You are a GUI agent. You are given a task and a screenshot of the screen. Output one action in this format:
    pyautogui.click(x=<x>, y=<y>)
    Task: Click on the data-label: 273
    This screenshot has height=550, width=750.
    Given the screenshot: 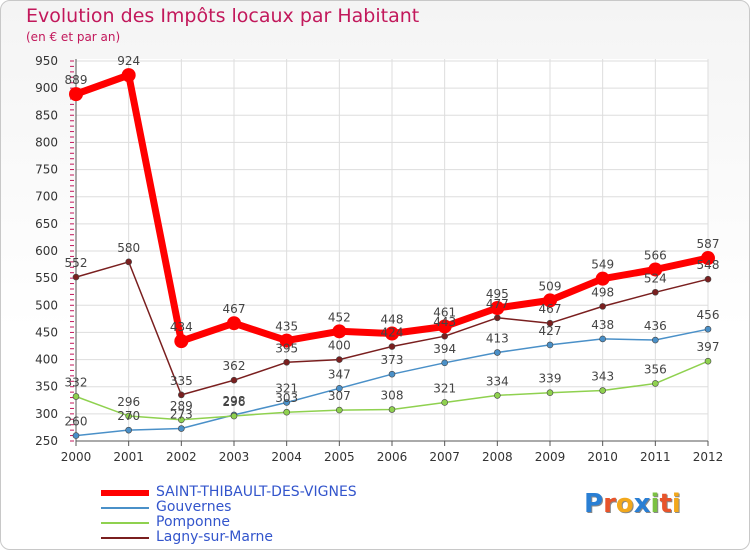 What is the action you would take?
    pyautogui.click(x=181, y=415)
    